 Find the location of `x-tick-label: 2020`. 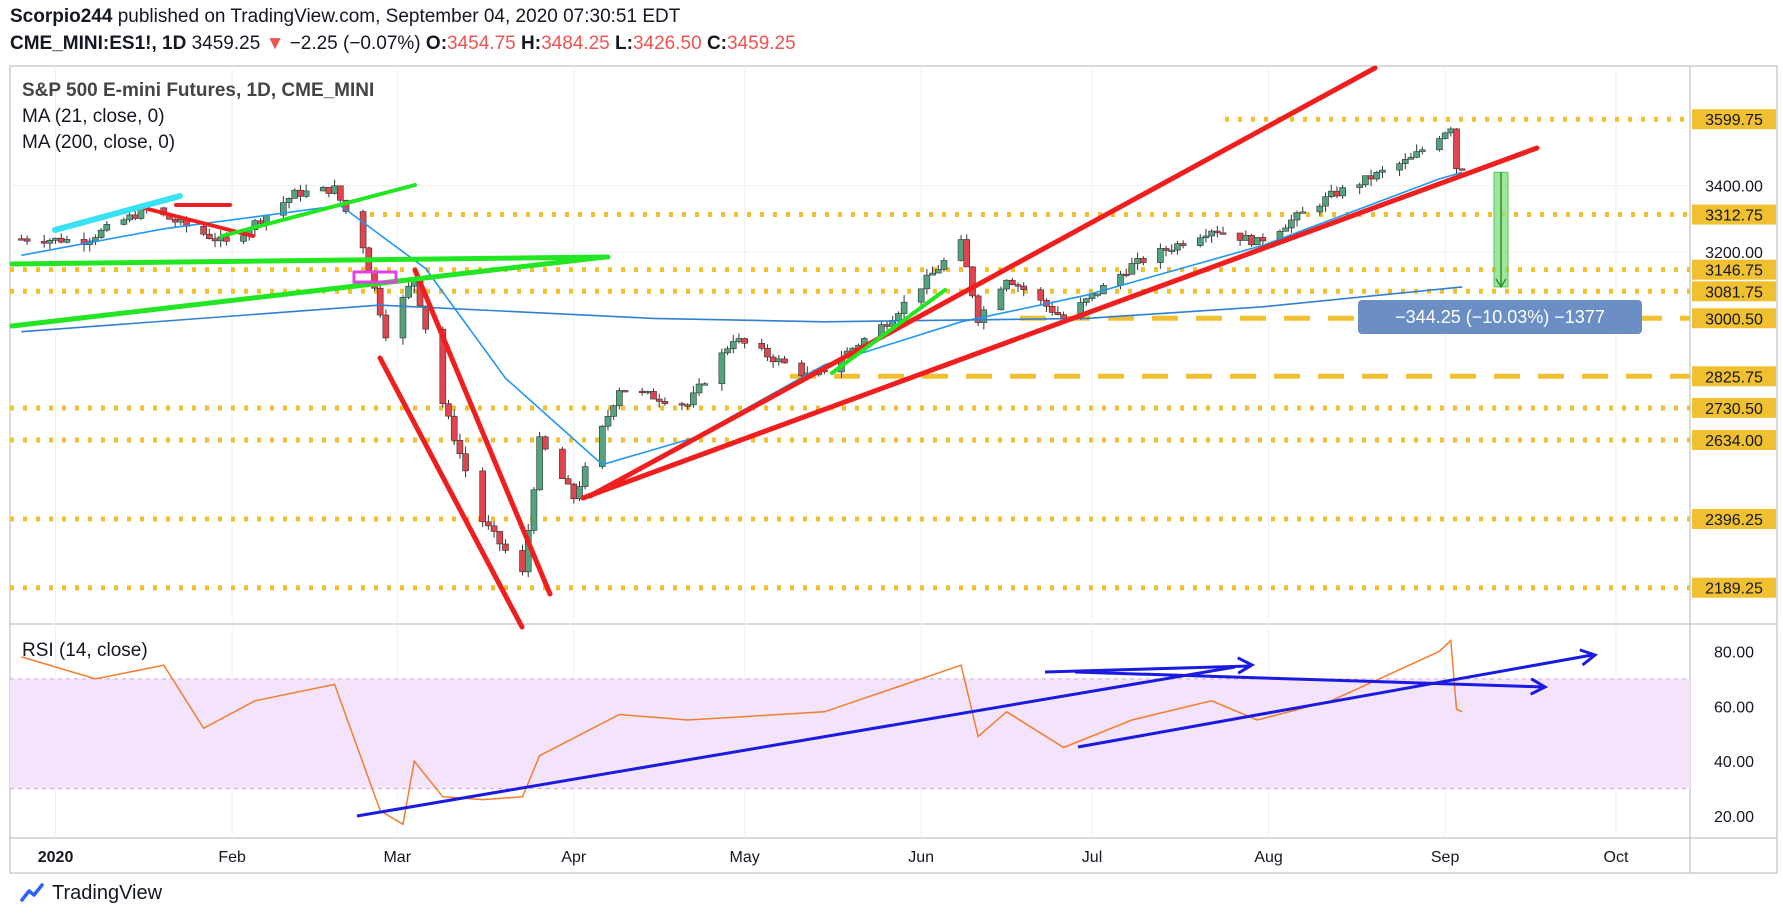

x-tick-label: 2020 is located at coordinates (56, 857).